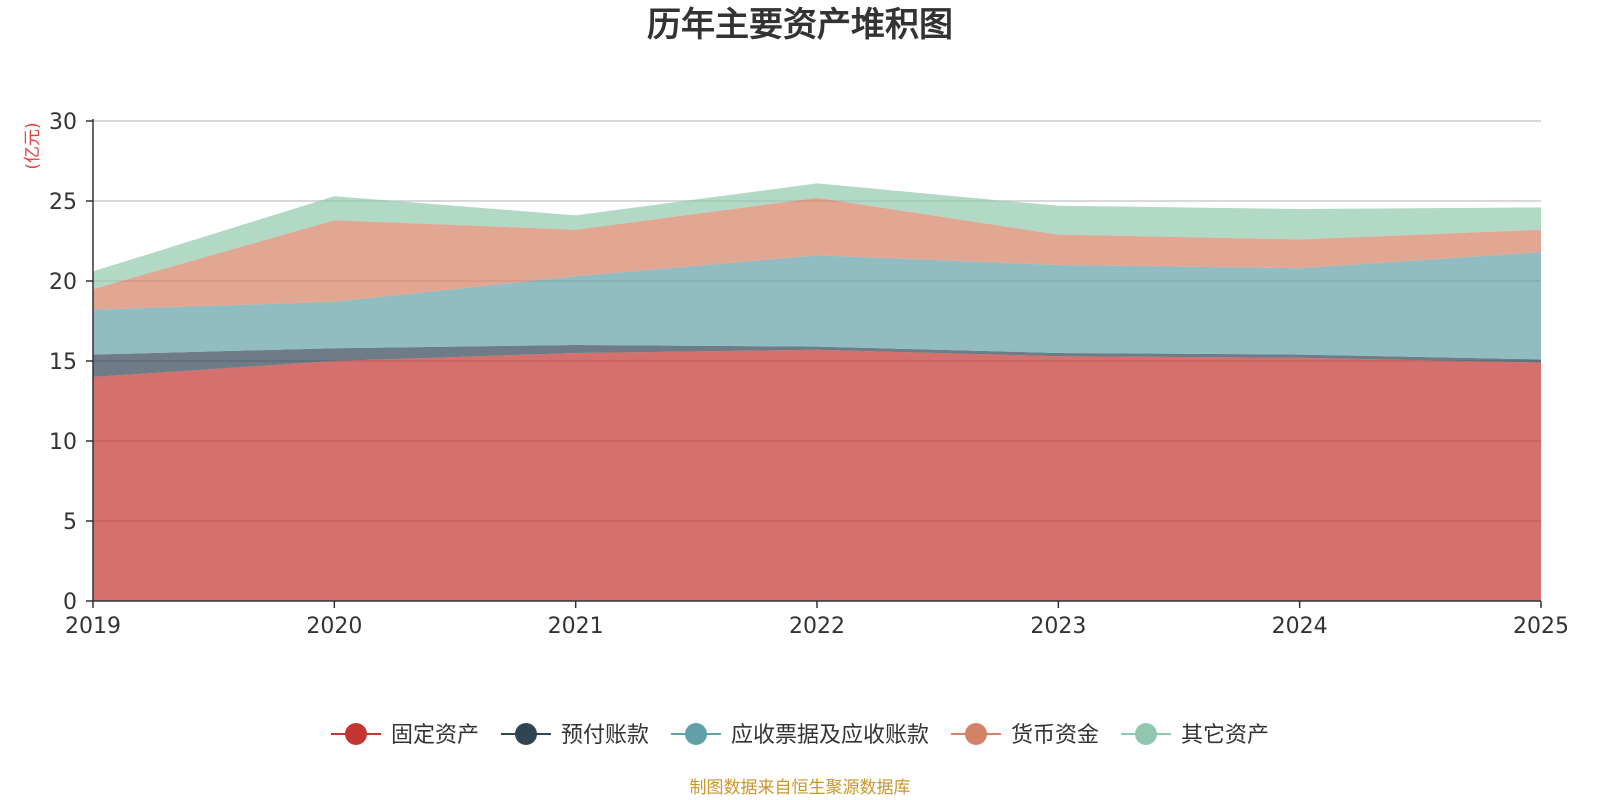 Image resolution: width=1600 pixels, height=800 pixels. I want to click on x-tick-label-2020: 2020, so click(334, 626).